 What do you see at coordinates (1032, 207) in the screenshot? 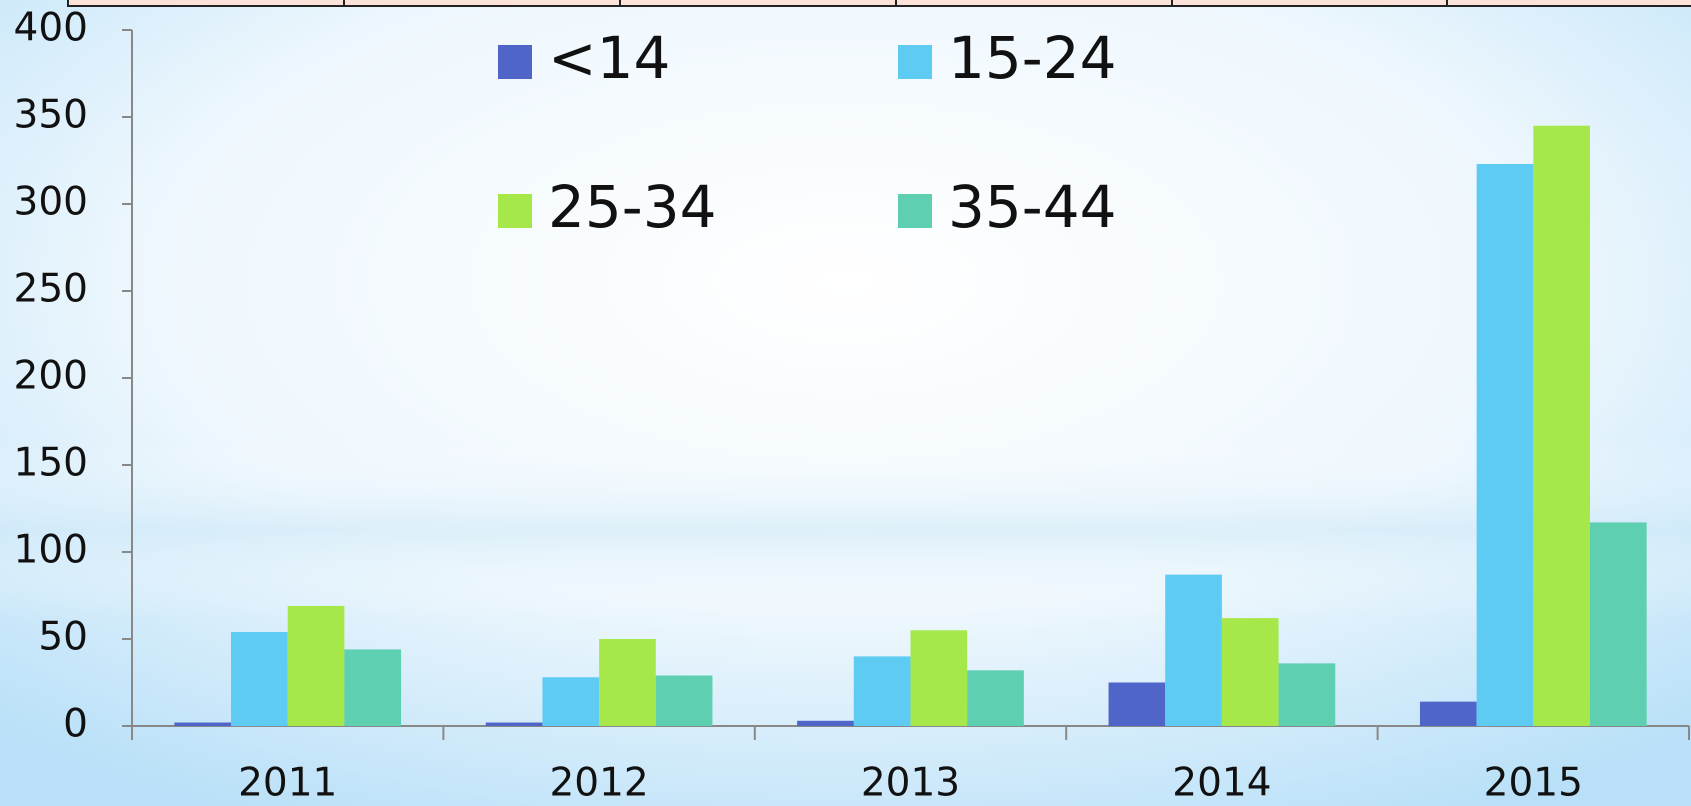
I see `legend-label: 35-44` at bounding box center [1032, 207].